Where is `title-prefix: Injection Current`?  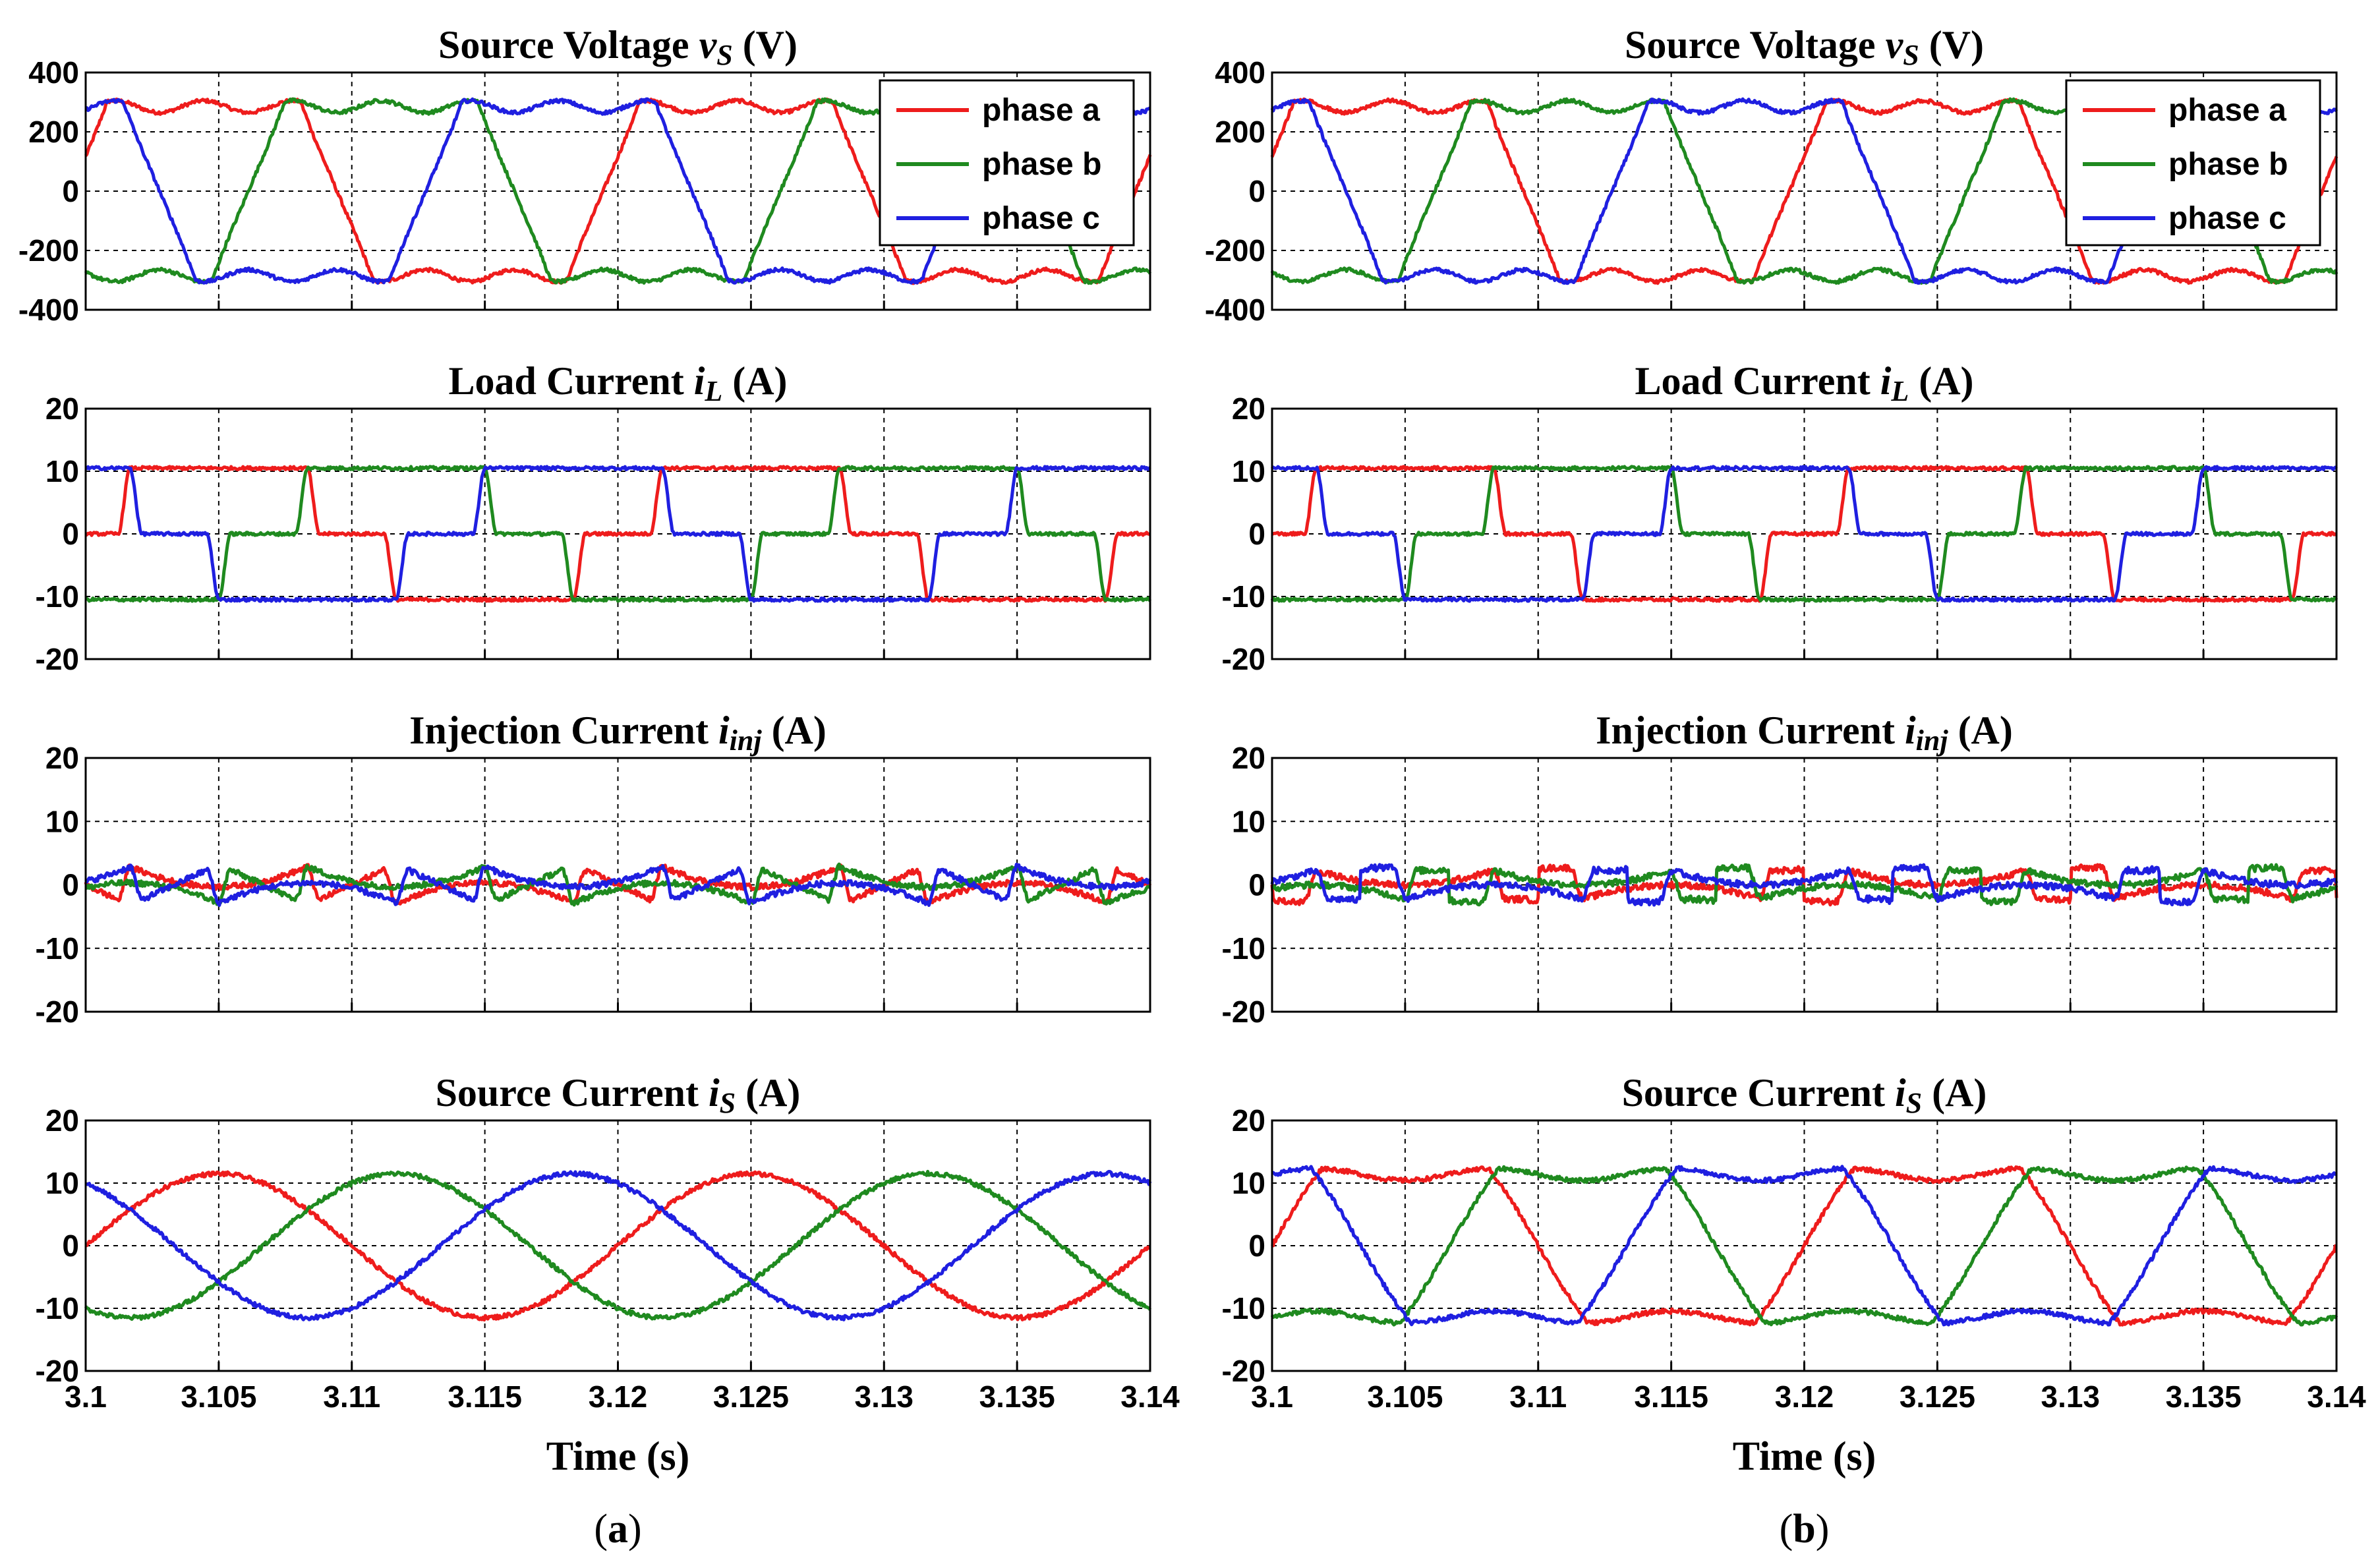 title-prefix: Injection Current is located at coordinates (563, 730).